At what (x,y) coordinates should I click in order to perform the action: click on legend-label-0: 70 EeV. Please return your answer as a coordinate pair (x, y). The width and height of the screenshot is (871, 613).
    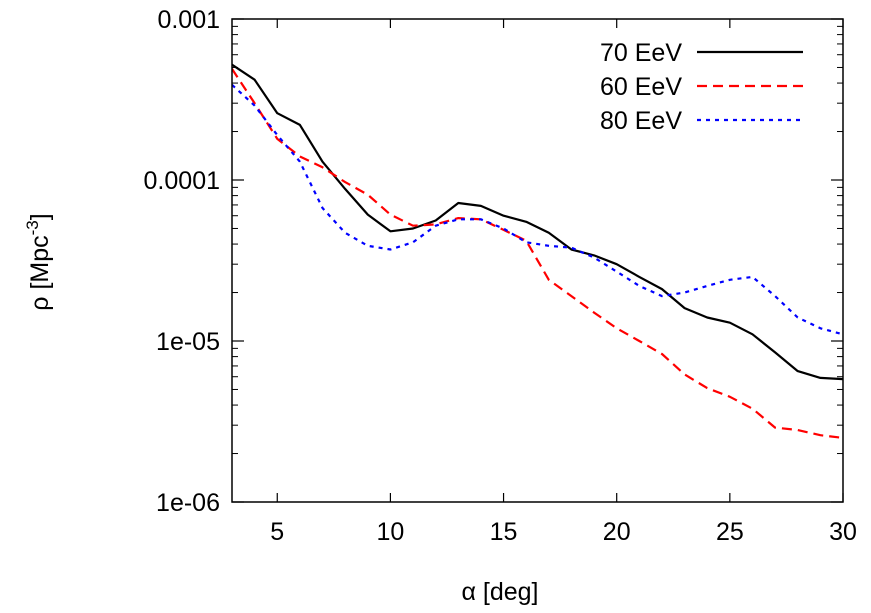
    Looking at the image, I should click on (641, 53).